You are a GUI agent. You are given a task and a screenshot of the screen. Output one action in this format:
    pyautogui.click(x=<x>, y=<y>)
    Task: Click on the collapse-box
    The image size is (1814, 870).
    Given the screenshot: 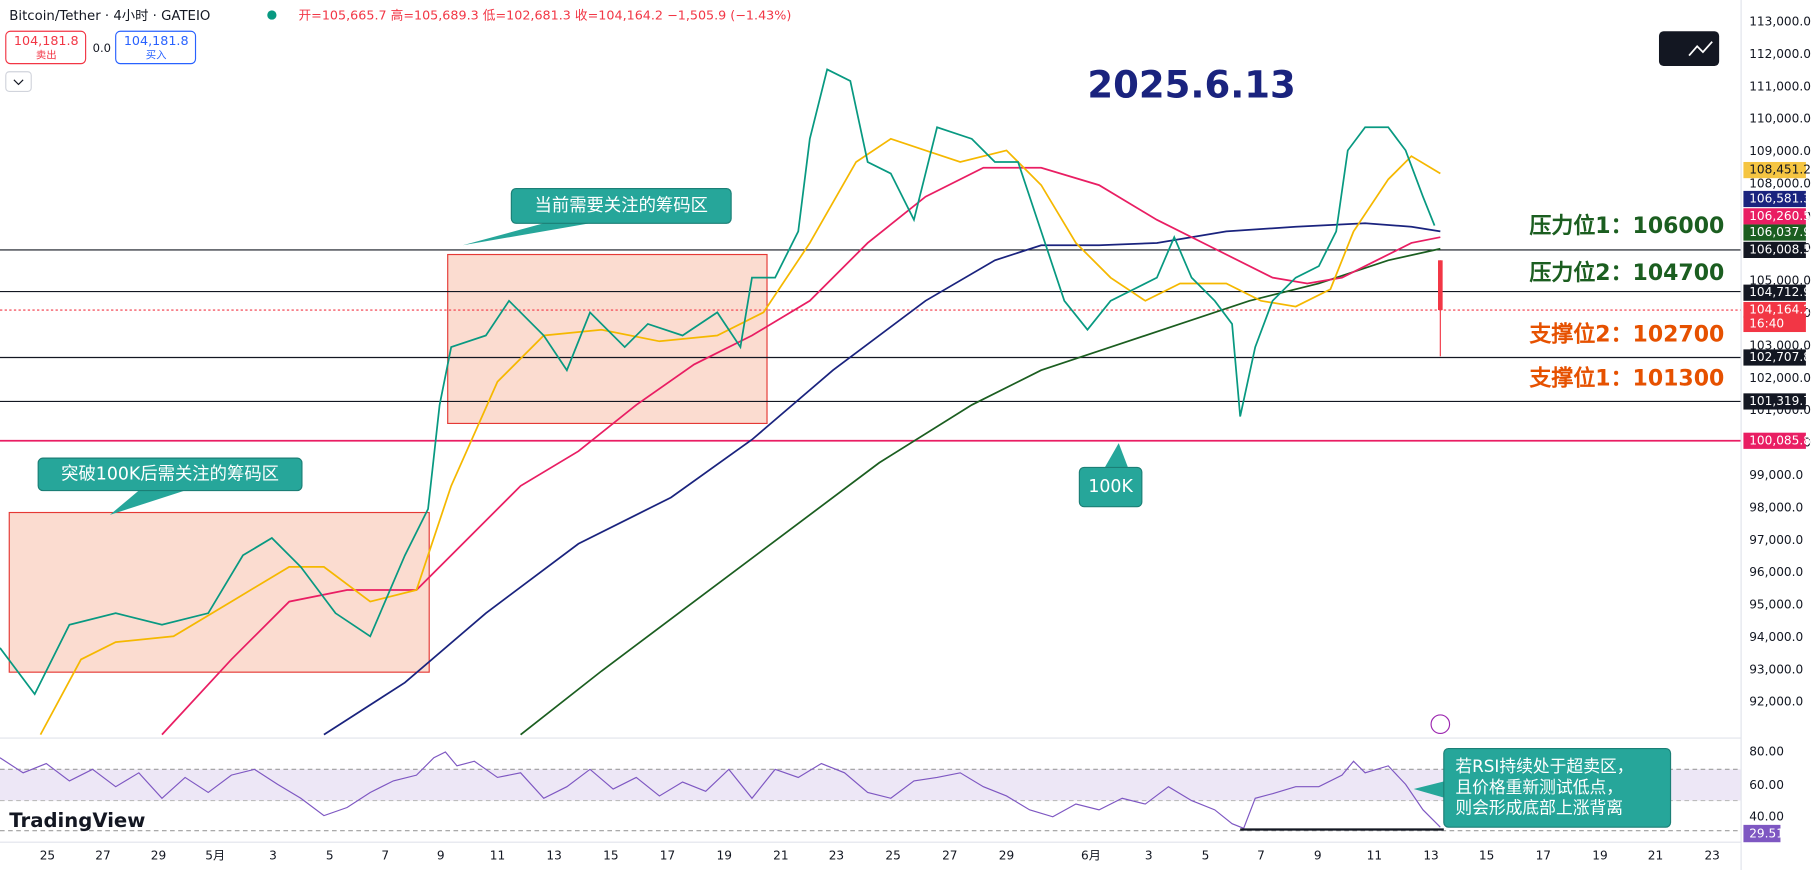 What is the action you would take?
    pyautogui.click(x=18, y=81)
    